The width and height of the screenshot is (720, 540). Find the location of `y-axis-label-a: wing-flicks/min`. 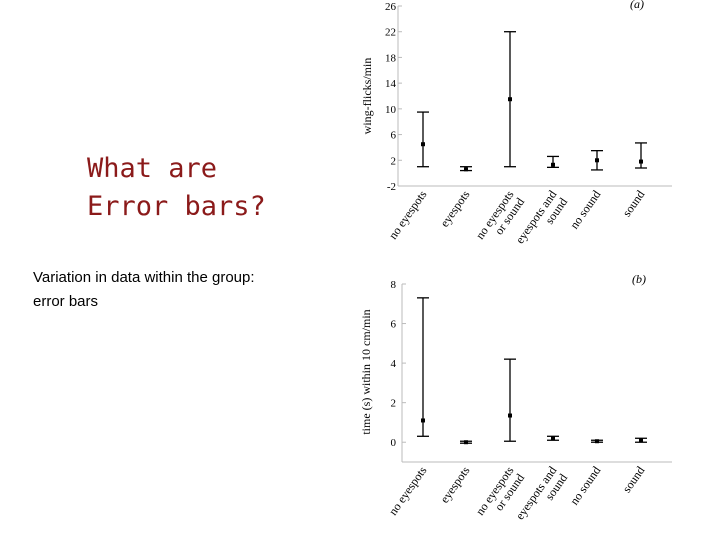

y-axis-label-a: wing-flicks/min is located at coordinates (367, 96).